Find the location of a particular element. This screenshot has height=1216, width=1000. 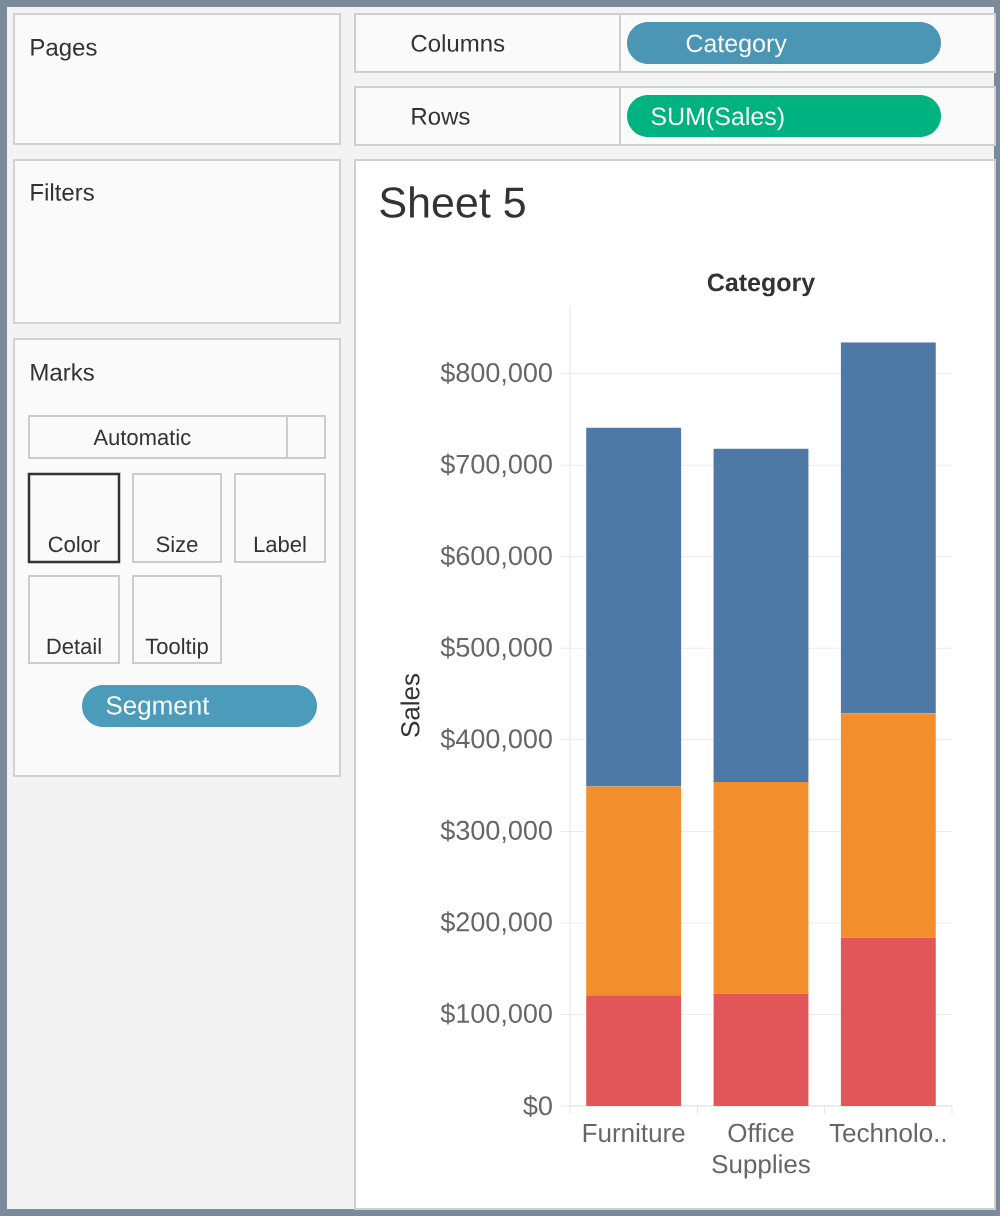

y-tick-label: $0 is located at coordinates (537, 1106).